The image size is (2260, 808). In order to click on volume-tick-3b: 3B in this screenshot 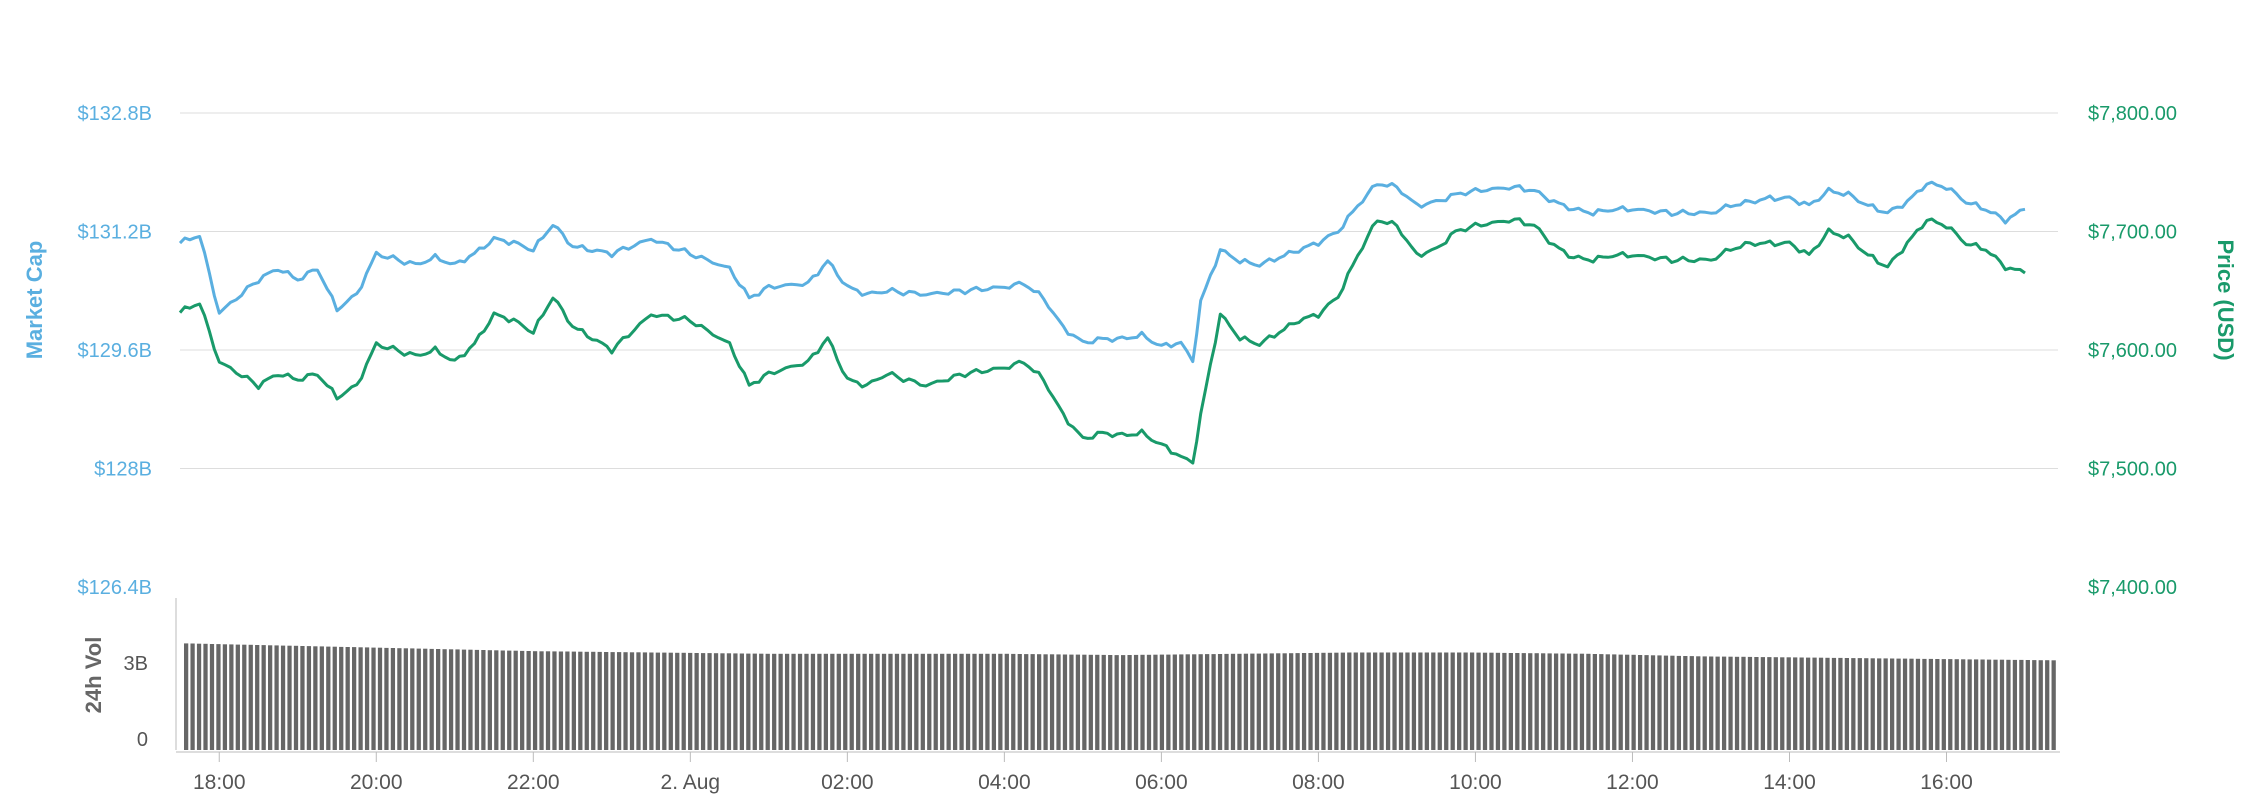, I will do `click(136, 664)`.